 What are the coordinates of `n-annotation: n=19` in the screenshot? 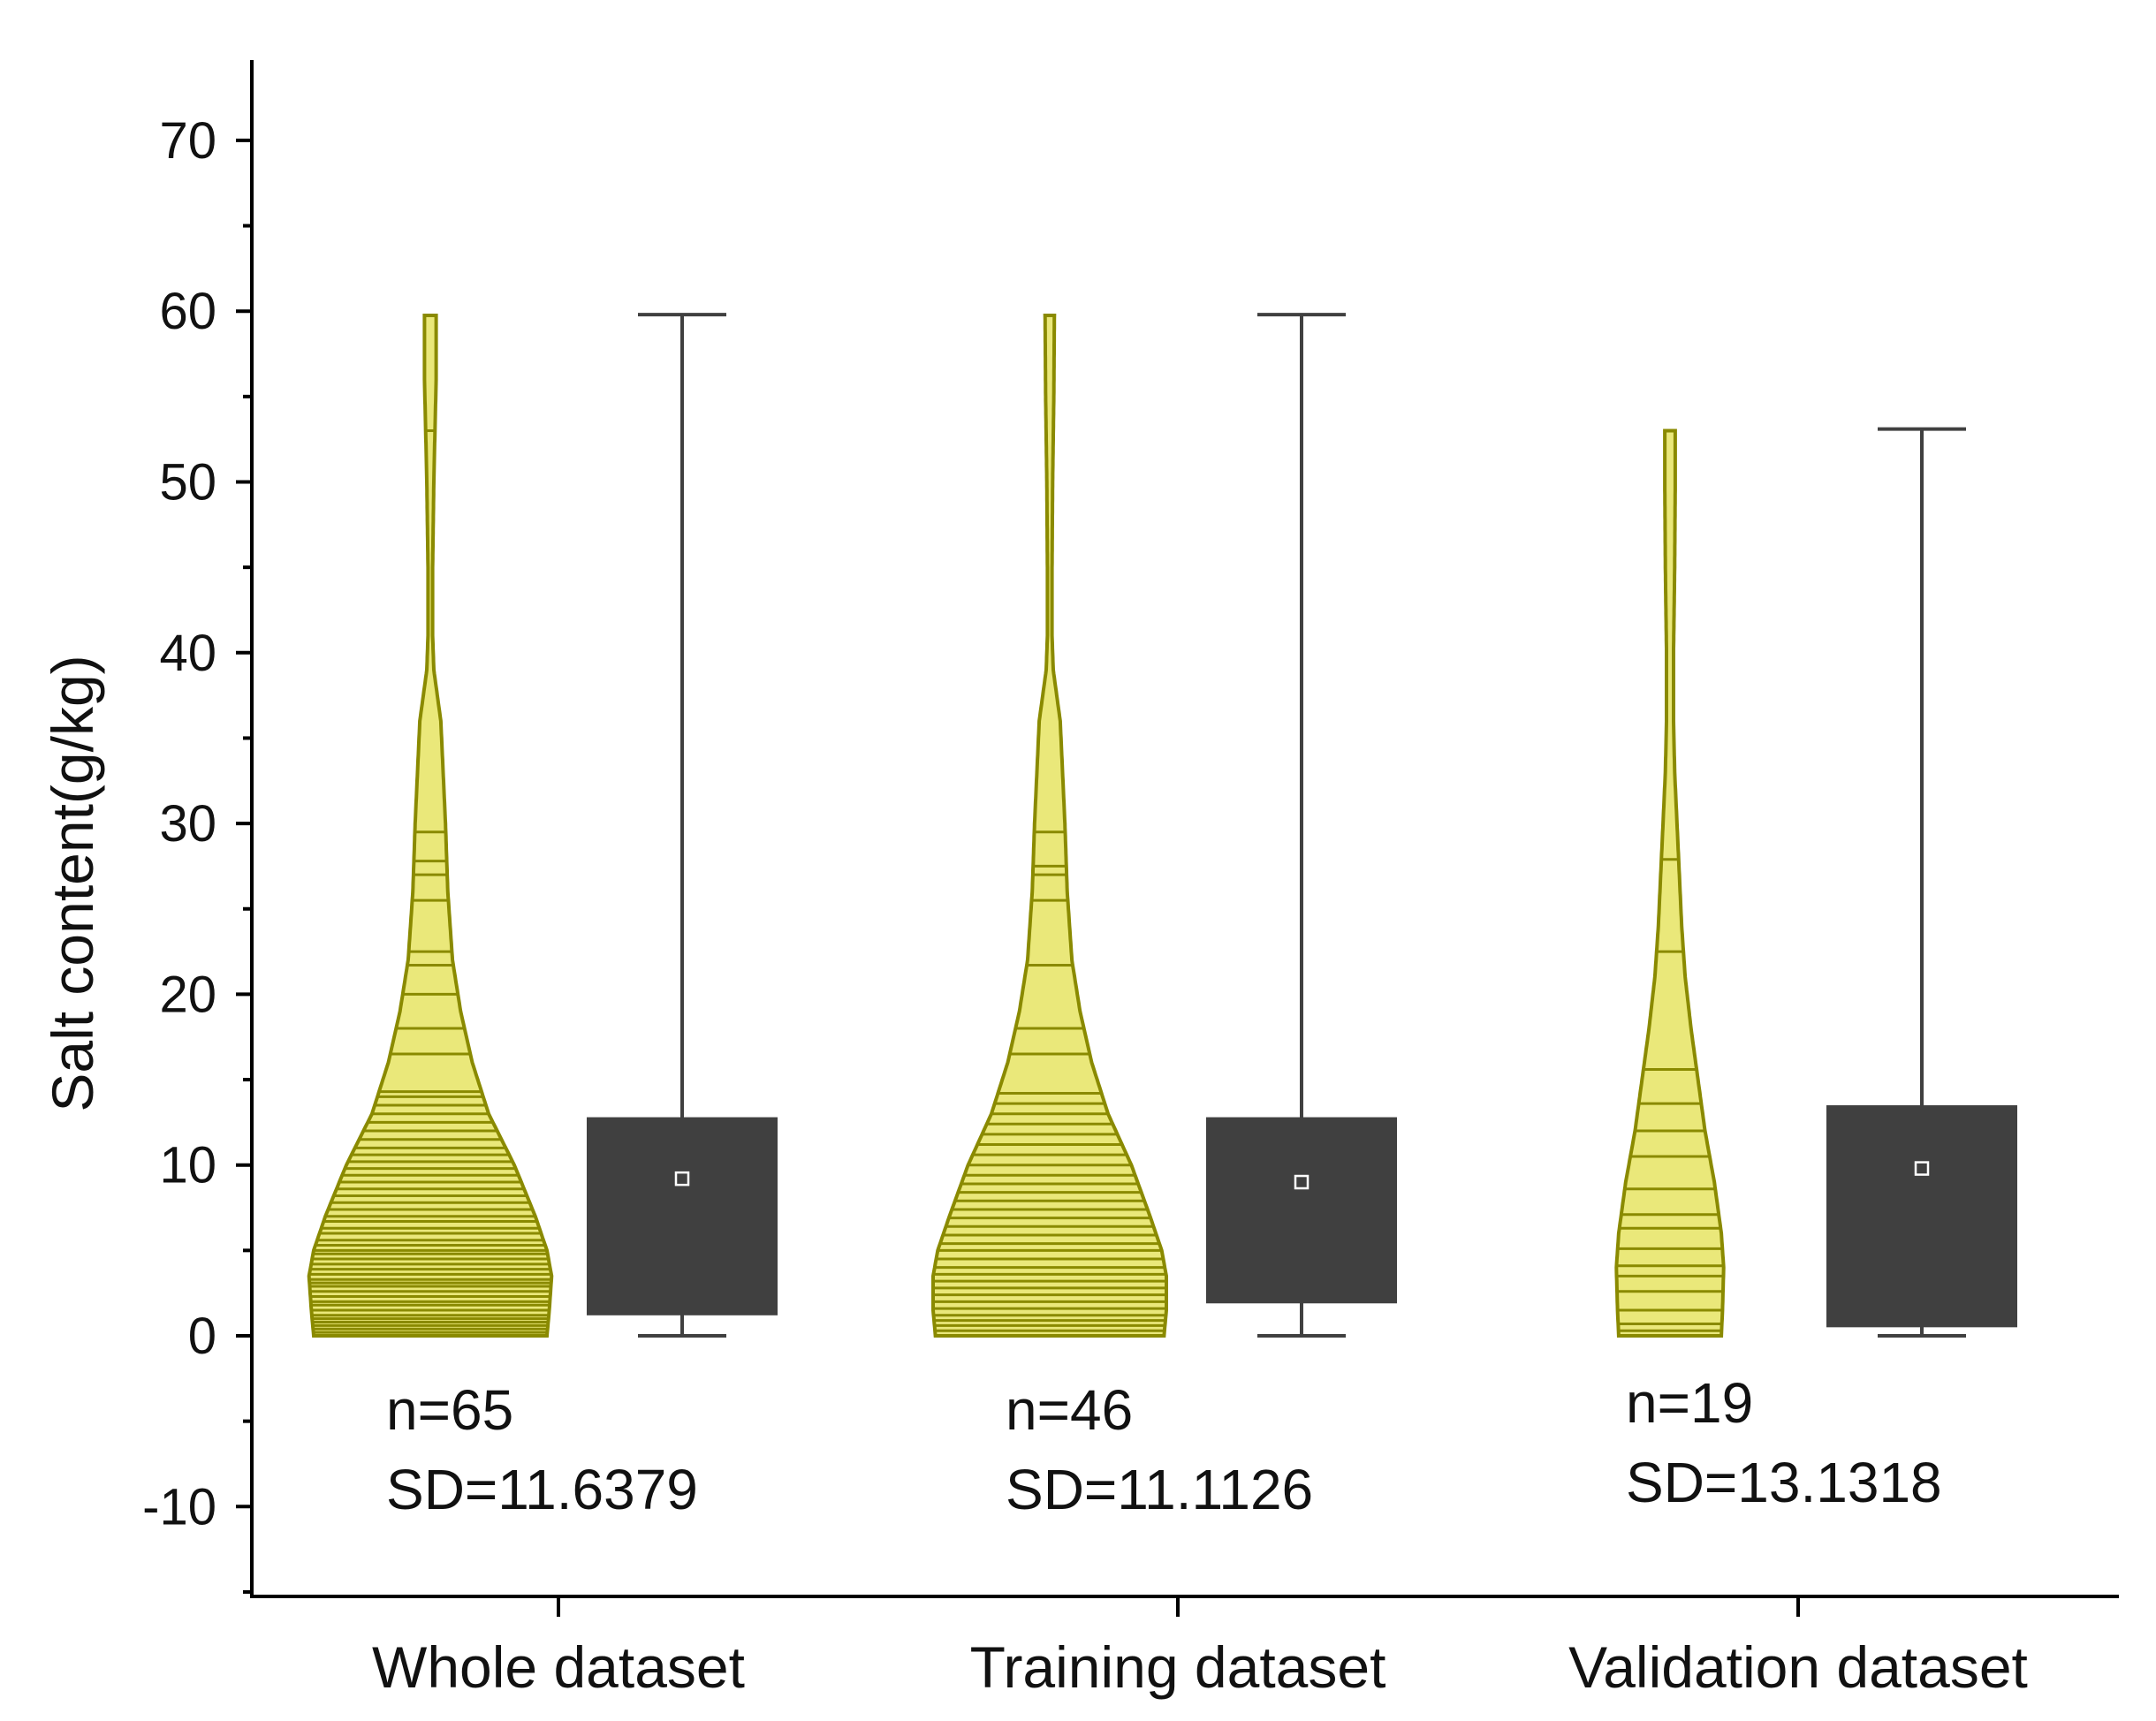 It's located at (1689, 1403).